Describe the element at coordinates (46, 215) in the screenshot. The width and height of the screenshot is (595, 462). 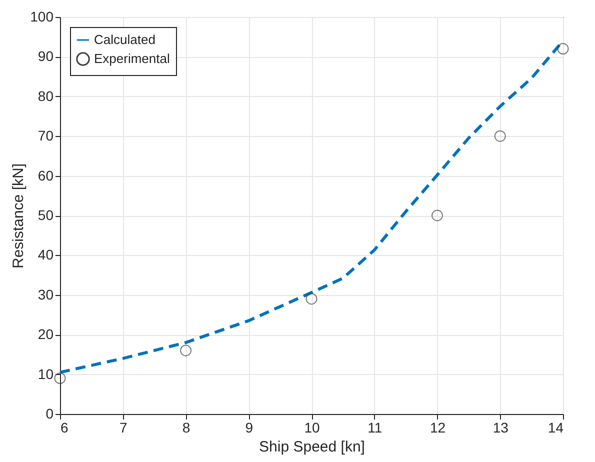
I see `y-tick-label: 50` at that location.